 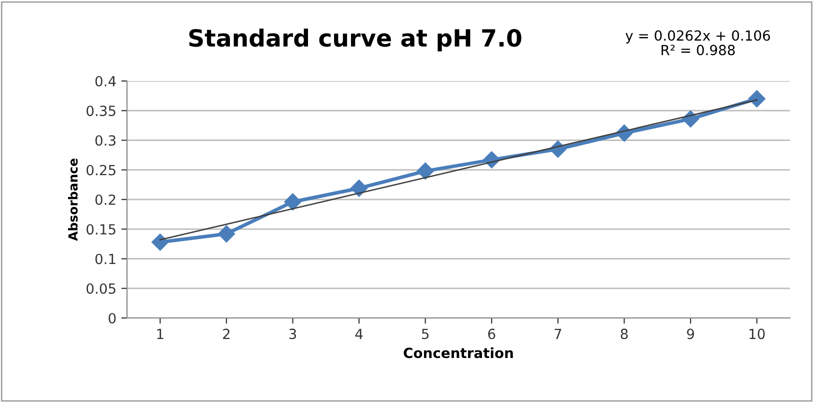 I want to click on x-tick-label: 3, so click(x=292, y=334).